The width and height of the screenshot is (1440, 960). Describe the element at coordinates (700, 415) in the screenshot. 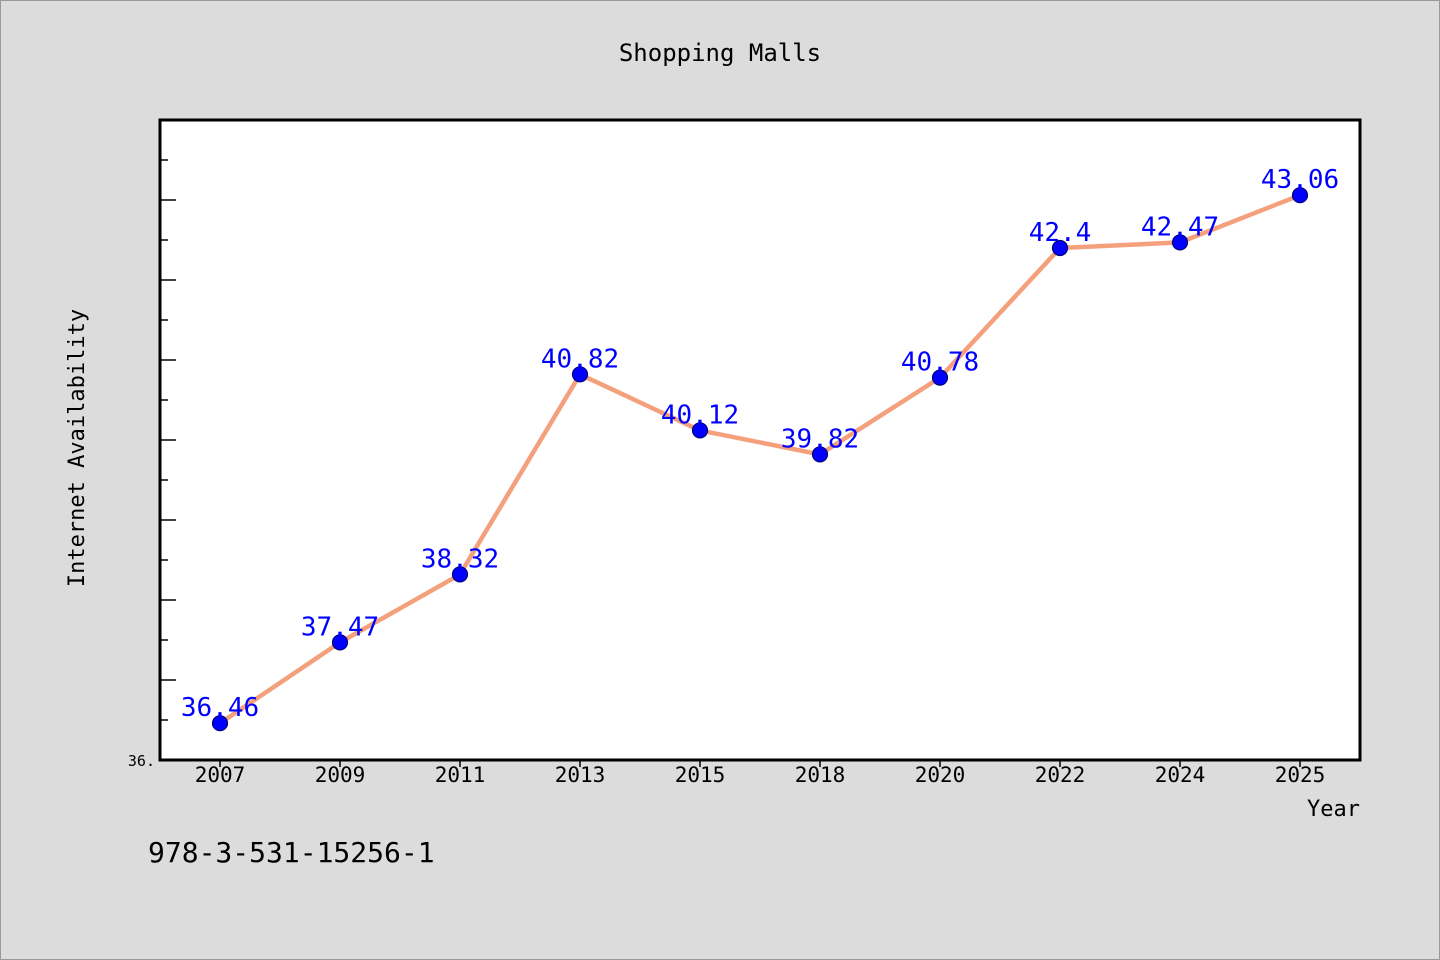

I see `data-label: 40.12` at that location.